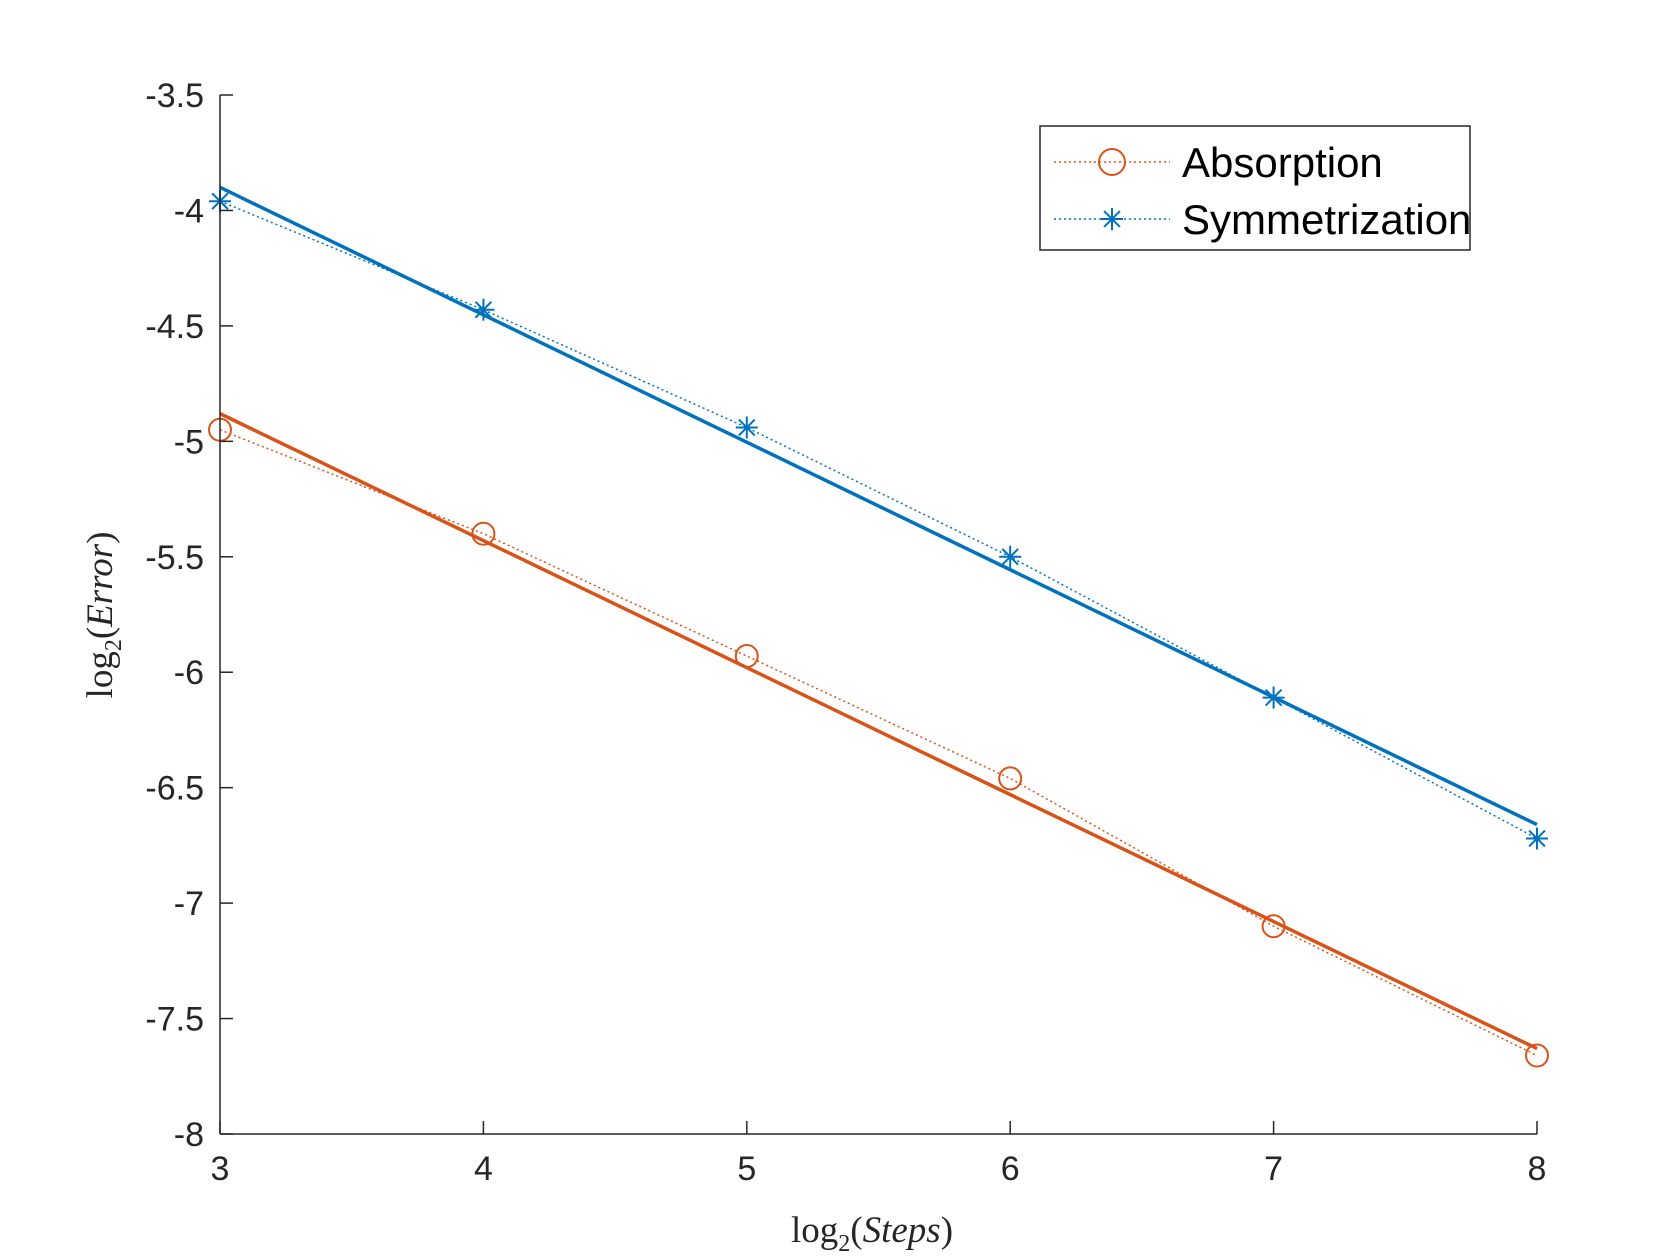 The width and height of the screenshot is (1680, 1260). What do you see at coordinates (174, 327) in the screenshot?
I see `y-tick-label: -4.5` at bounding box center [174, 327].